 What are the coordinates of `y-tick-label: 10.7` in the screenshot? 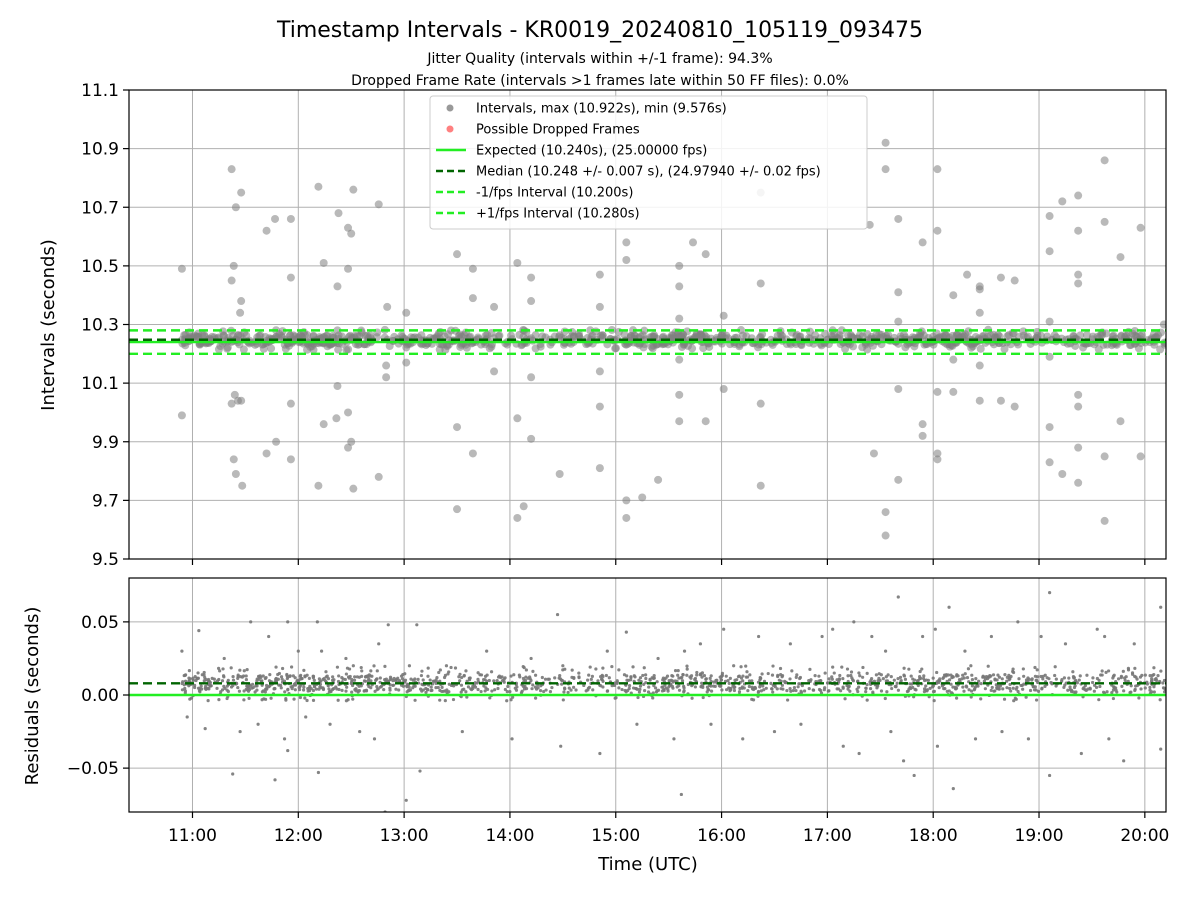 It's located at (100, 208).